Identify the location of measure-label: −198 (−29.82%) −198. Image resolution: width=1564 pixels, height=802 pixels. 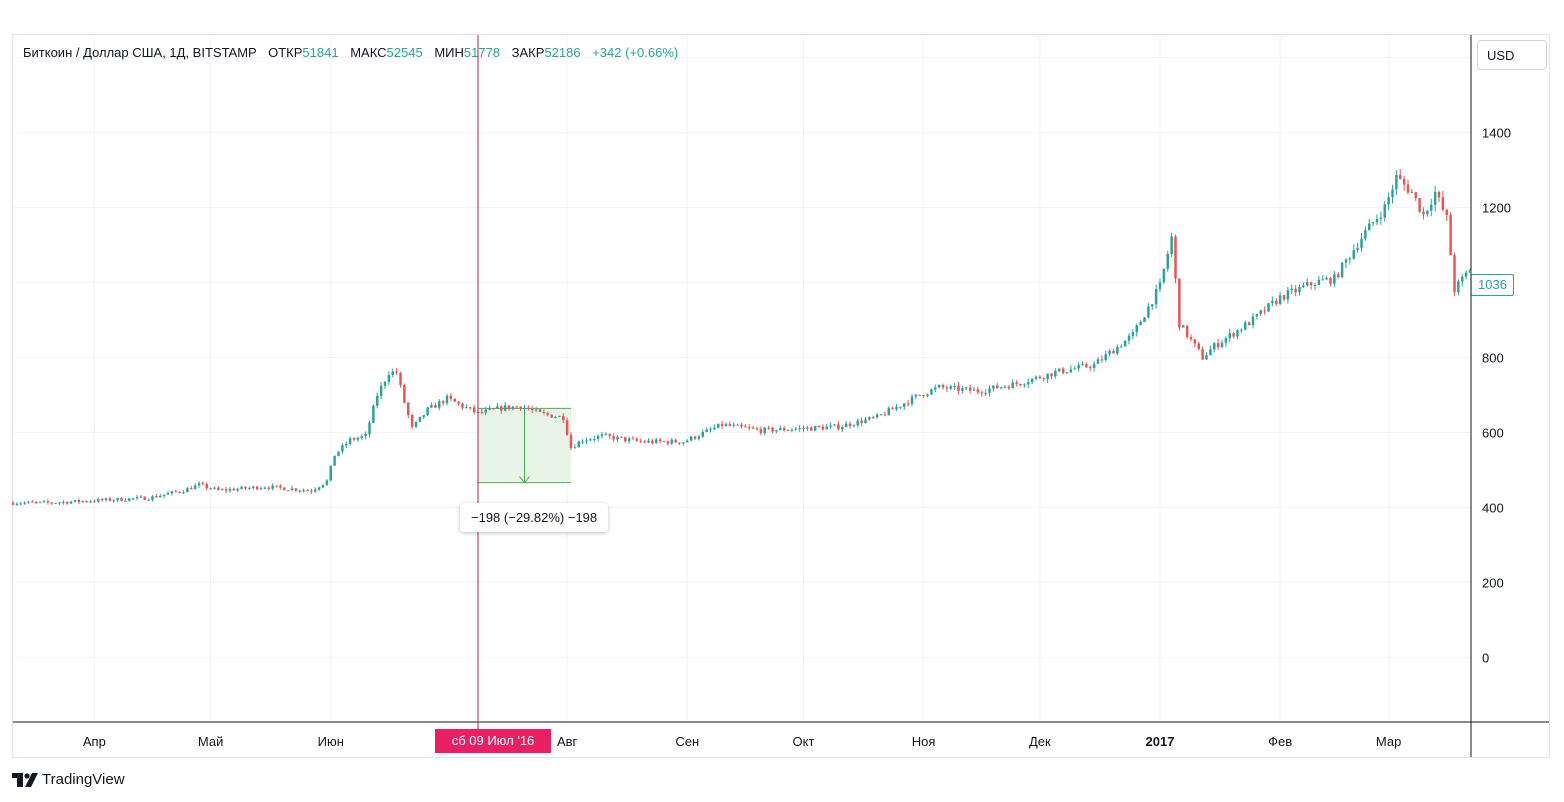
(534, 517).